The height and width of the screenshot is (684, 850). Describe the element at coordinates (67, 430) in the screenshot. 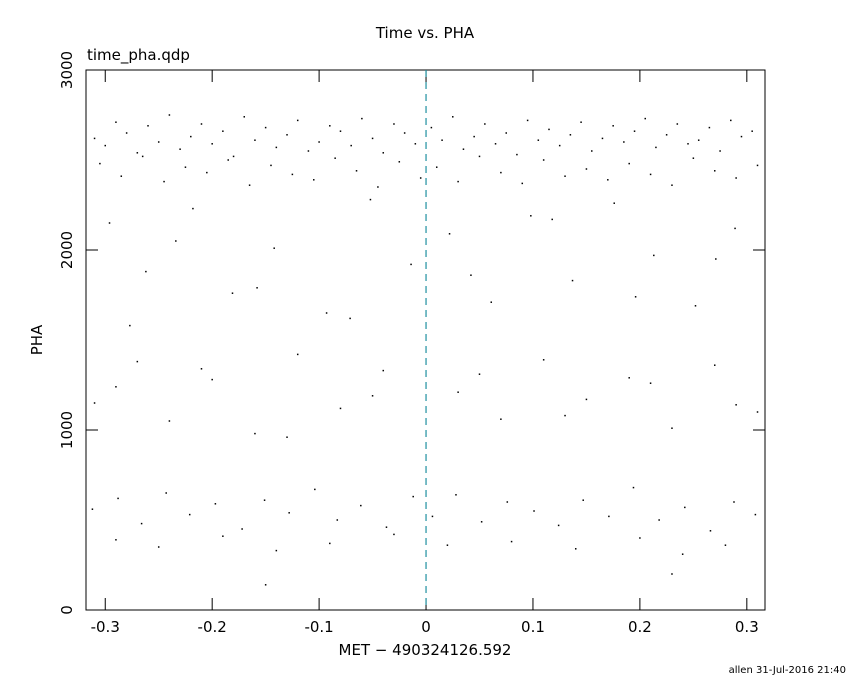

I see `y-tick-label: 1000` at that location.